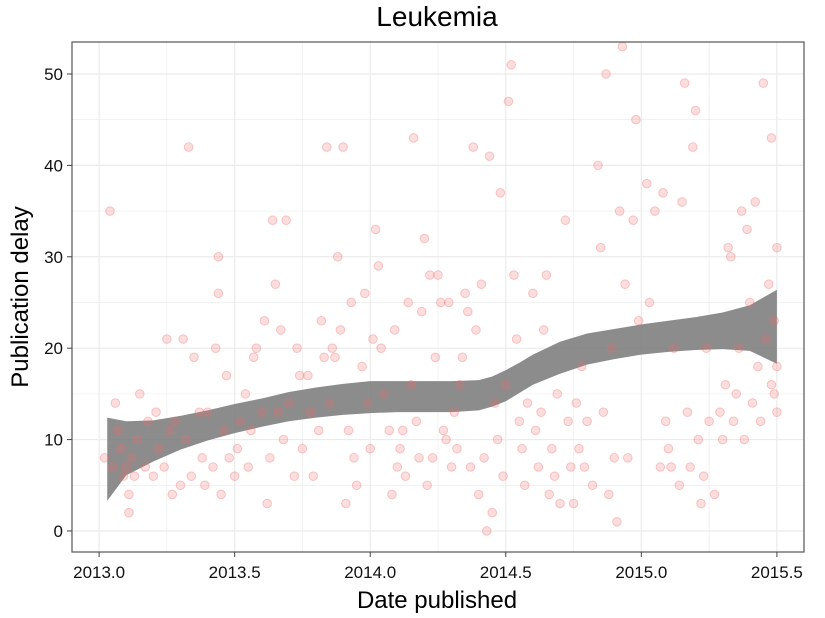 This screenshot has width=825, height=618. I want to click on y-tick-label: 40, so click(53, 165).